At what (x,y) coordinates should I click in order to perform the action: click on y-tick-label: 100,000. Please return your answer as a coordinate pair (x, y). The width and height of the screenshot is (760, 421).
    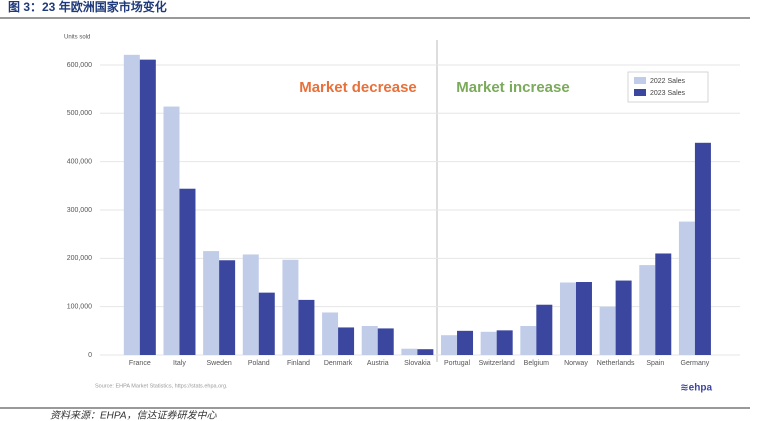
    Looking at the image, I should click on (79, 307).